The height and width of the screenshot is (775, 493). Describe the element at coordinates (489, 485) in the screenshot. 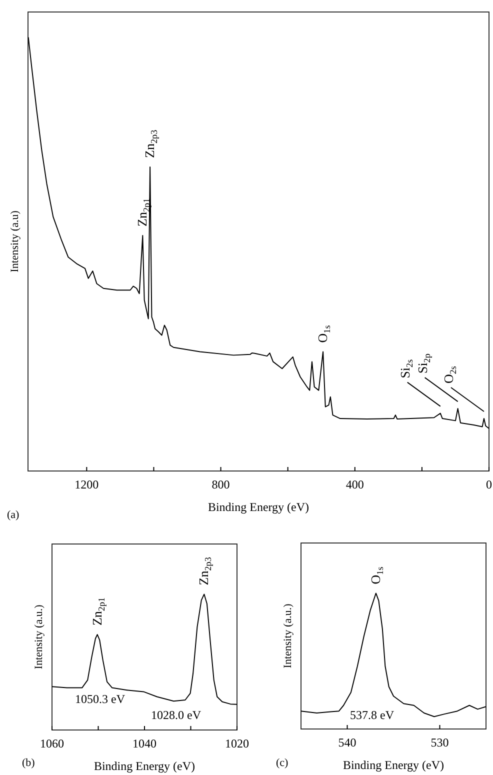

I see `x-tick-label: 0` at that location.